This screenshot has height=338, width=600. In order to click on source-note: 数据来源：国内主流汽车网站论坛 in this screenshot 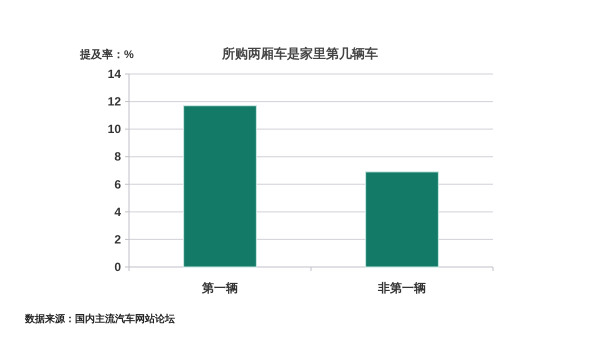, I will do `click(99, 319)`.